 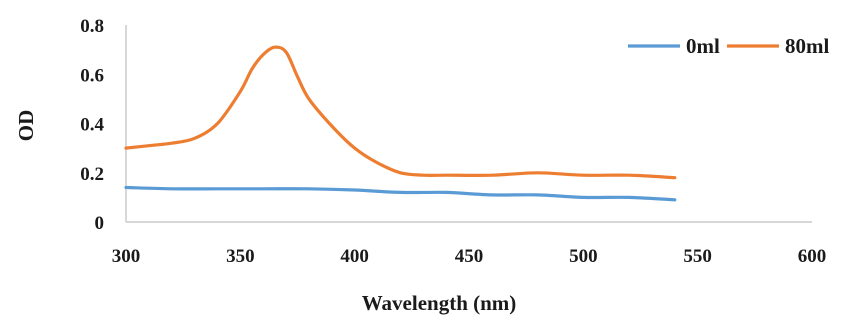 I want to click on y-axis-title: OD, so click(x=26, y=126).